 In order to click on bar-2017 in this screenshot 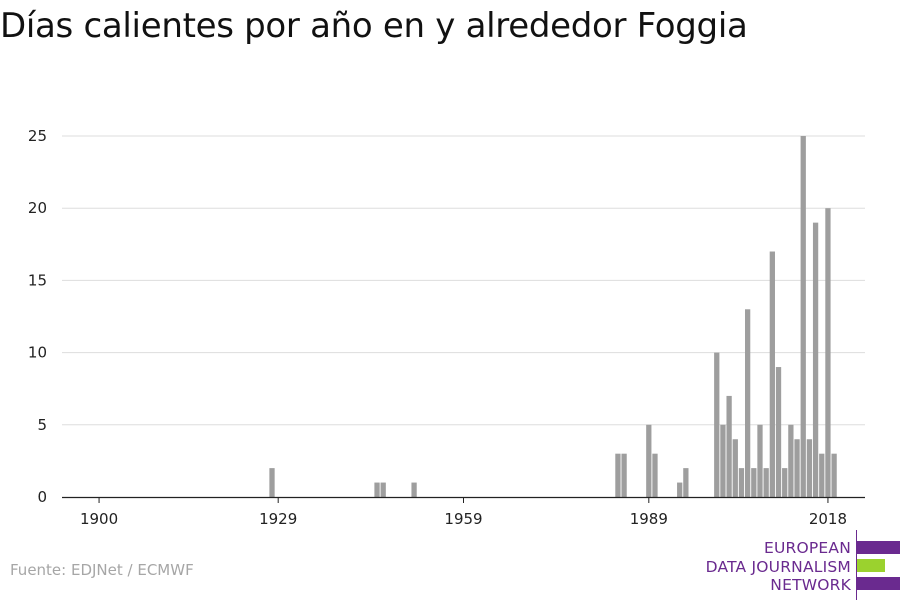, I will do `click(822, 475)`.